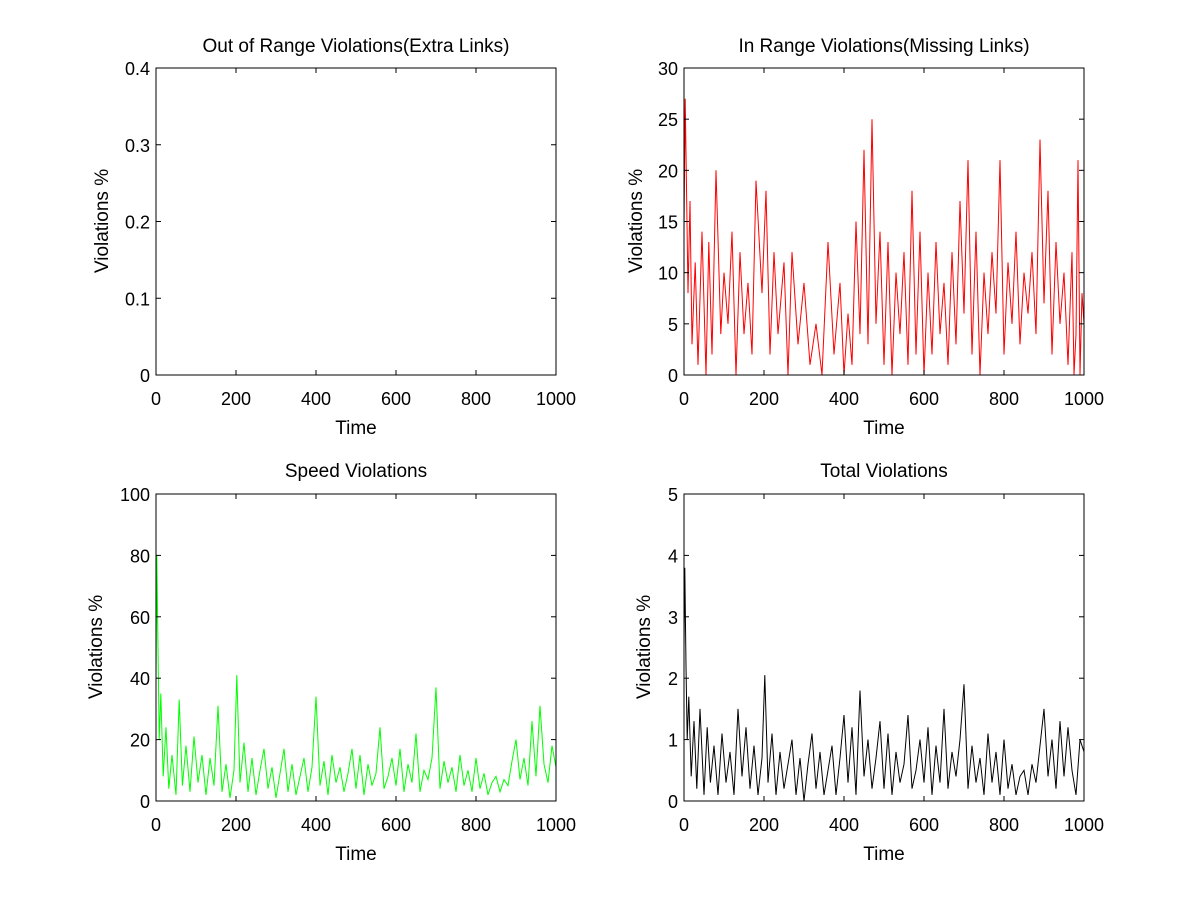  What do you see at coordinates (140, 679) in the screenshot?
I see `y-tick-label: 40` at bounding box center [140, 679].